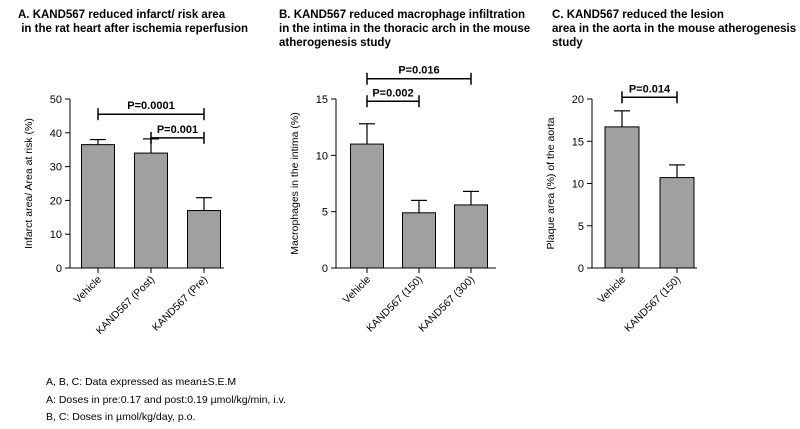  I want to click on y-axis-title: Plaque area (%) of the aorta, so click(551, 183).